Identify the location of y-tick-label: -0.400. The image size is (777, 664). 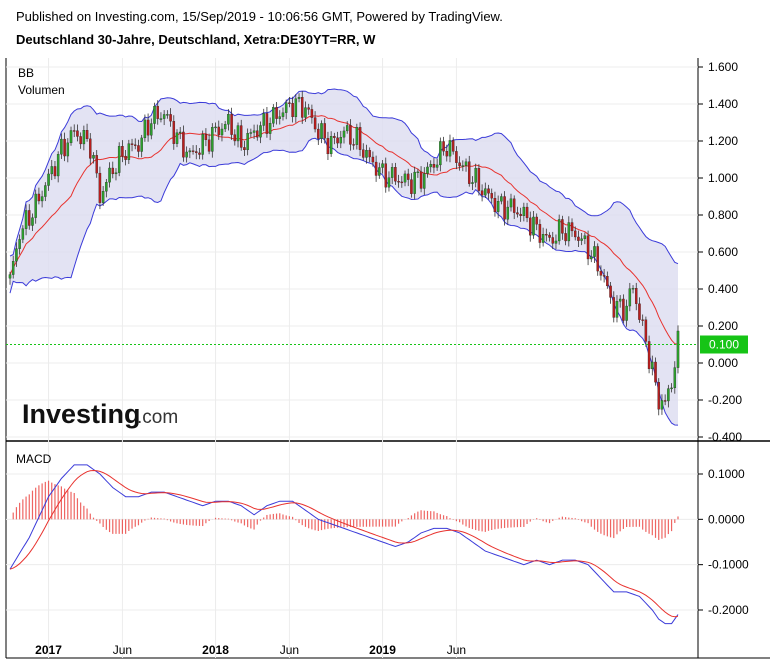
(725, 437).